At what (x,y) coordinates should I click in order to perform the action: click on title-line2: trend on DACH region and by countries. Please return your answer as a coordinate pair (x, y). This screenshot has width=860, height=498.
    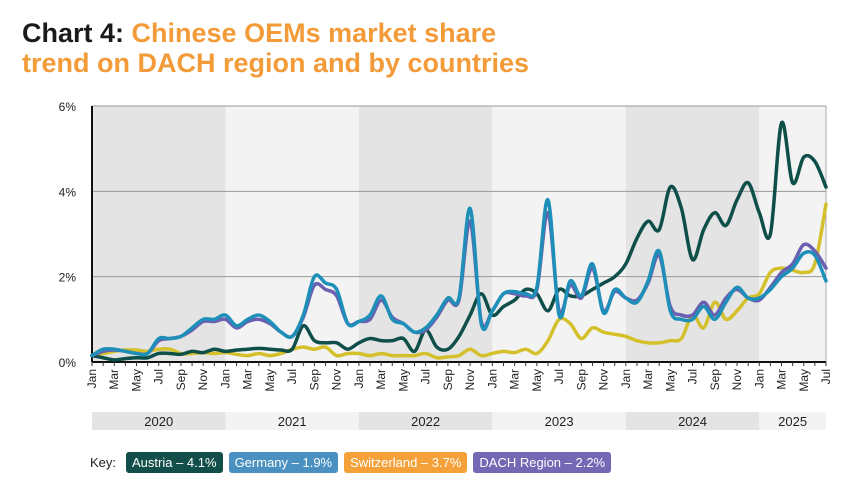
    Looking at the image, I should click on (276, 63).